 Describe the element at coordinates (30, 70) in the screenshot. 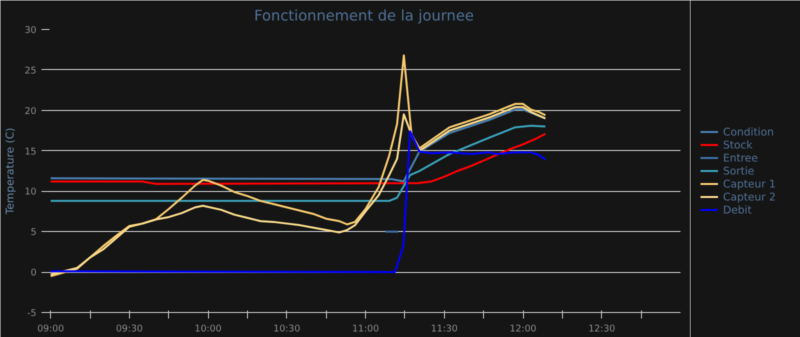

I see `y-tick-label: 25` at that location.